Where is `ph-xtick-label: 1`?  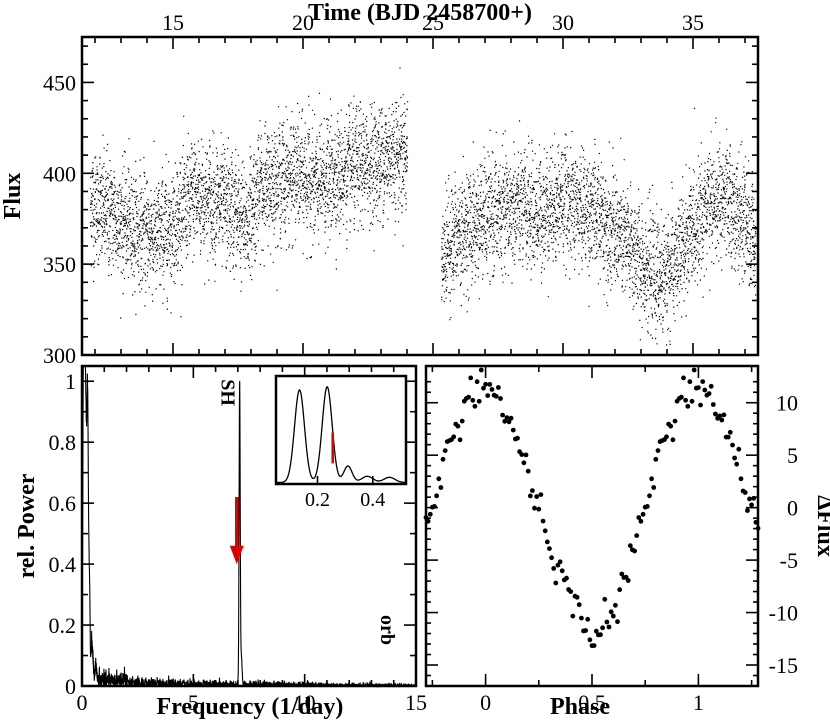
ph-xtick-label: 1 is located at coordinates (698, 702).